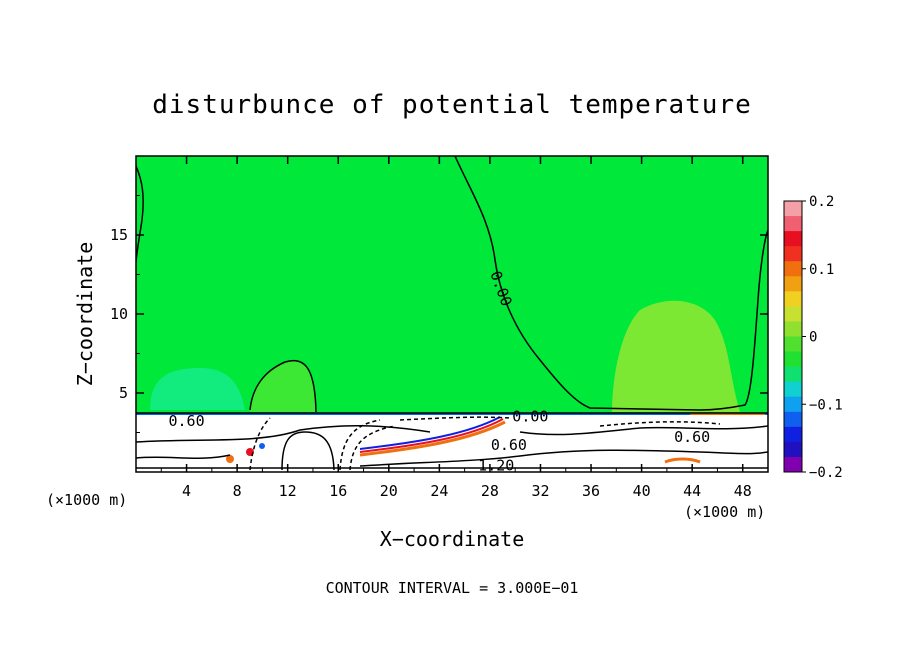 The image size is (904, 654). I want to click on cool-patch-left, so click(197, 389).